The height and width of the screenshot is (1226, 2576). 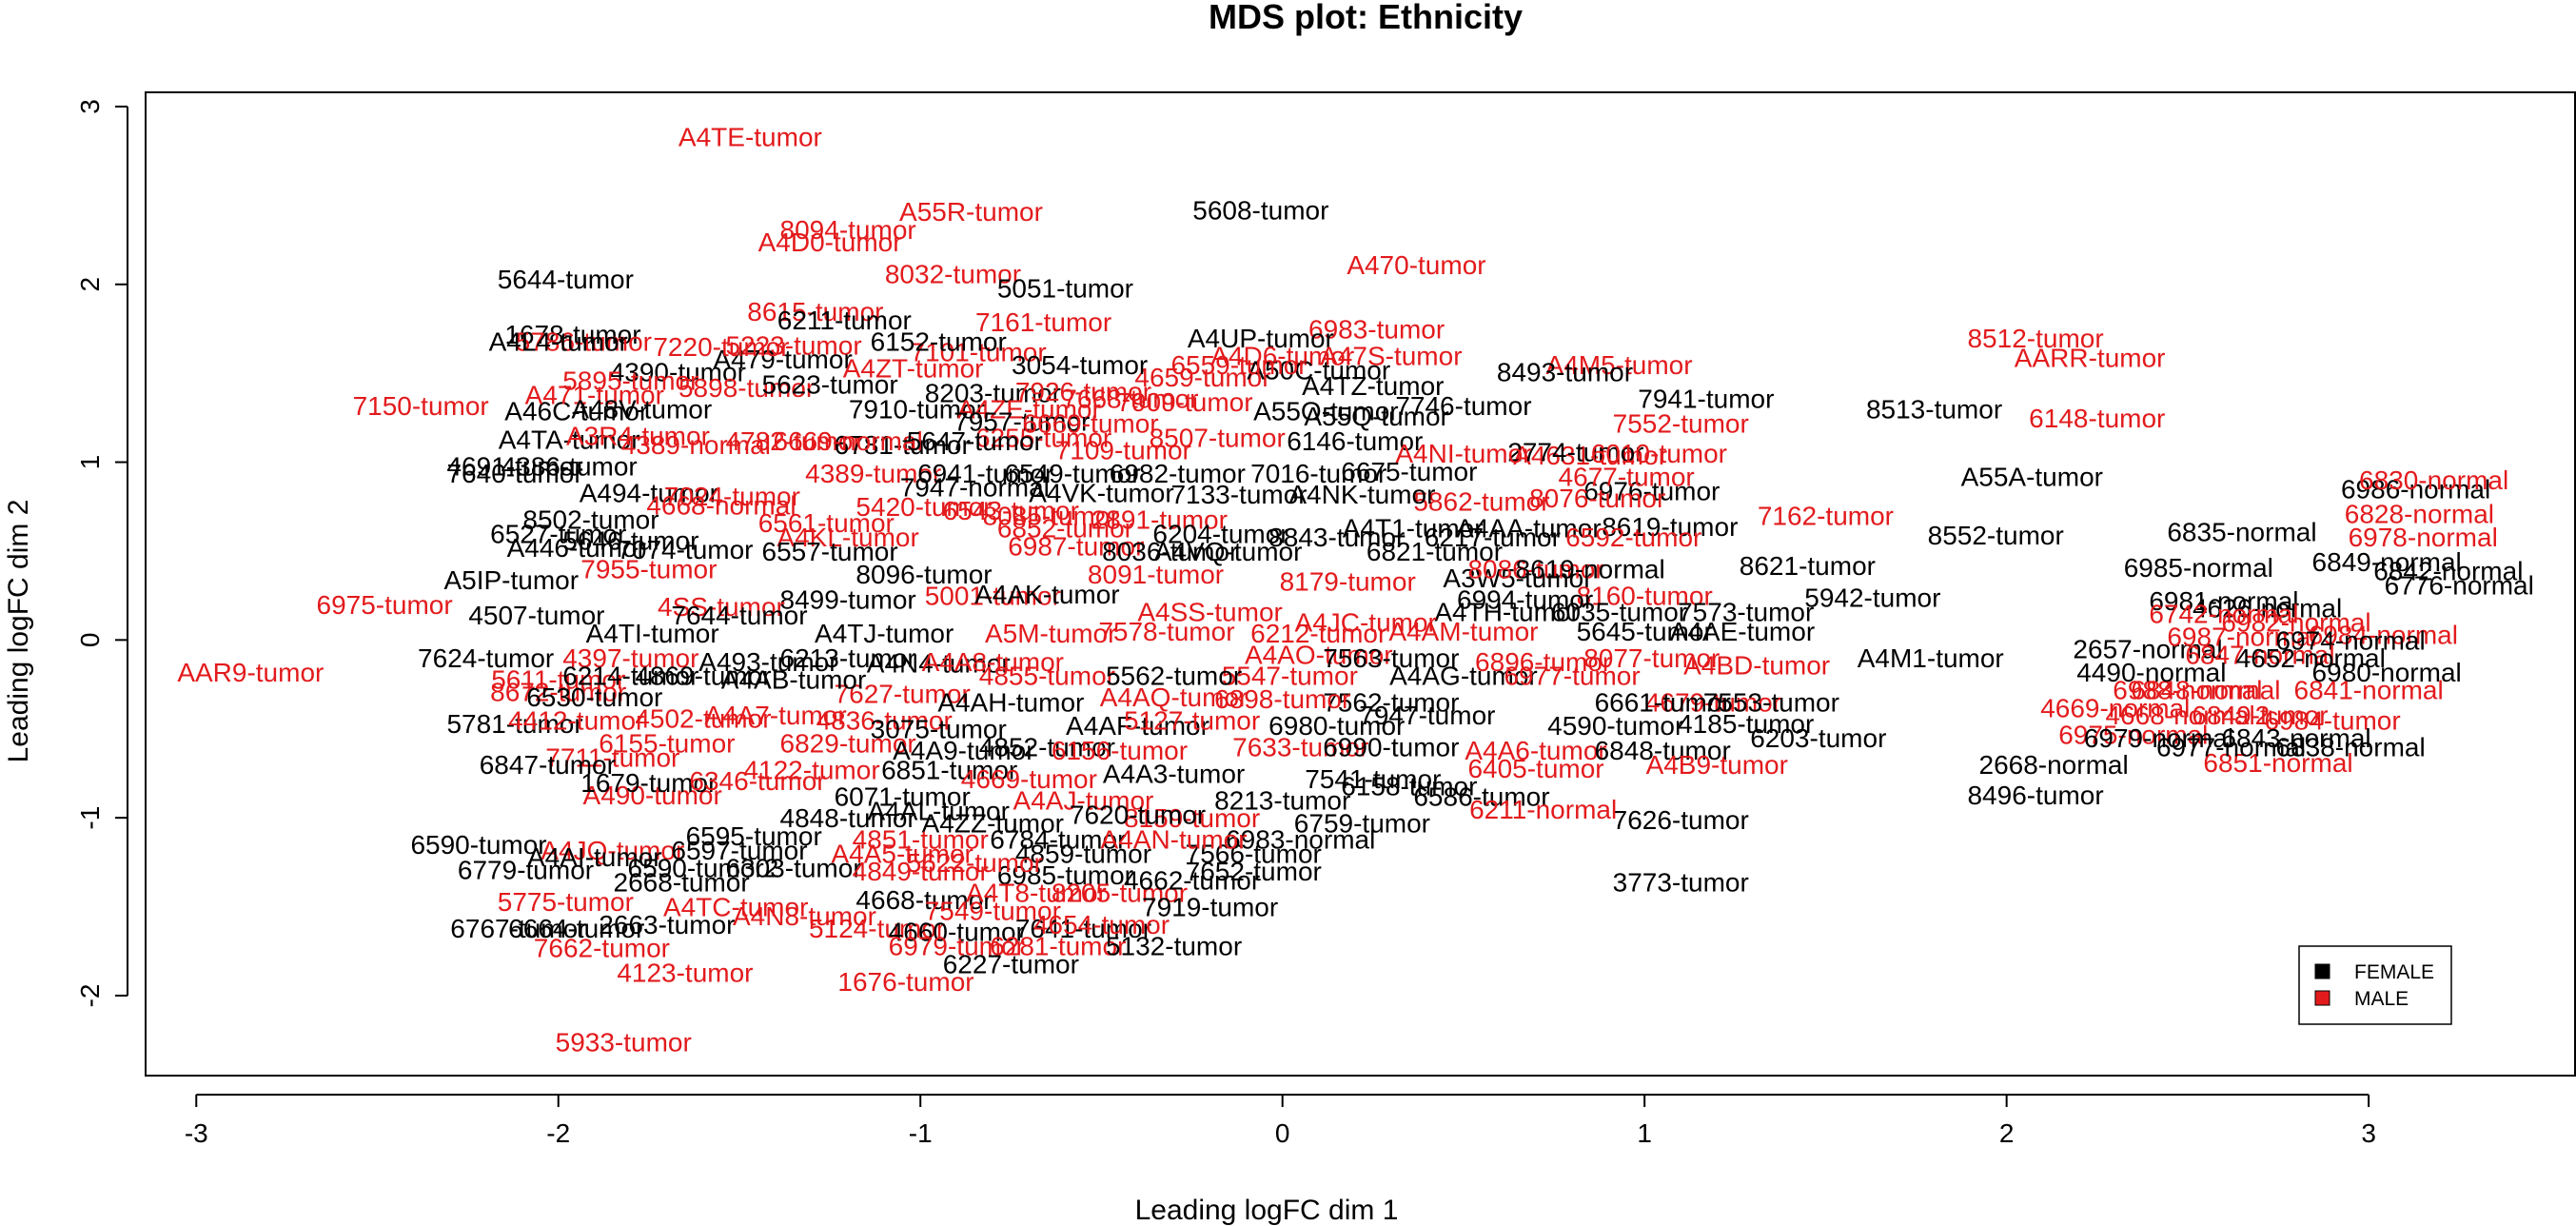 What do you see at coordinates (590, 519) in the screenshot?
I see `sample-label: 8502-tumor` at bounding box center [590, 519].